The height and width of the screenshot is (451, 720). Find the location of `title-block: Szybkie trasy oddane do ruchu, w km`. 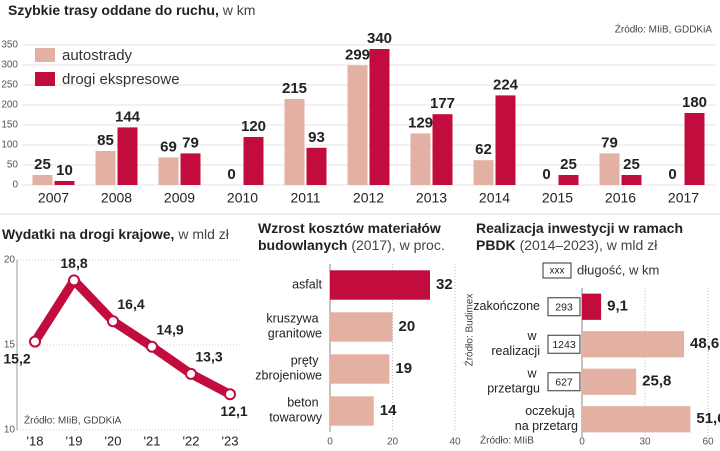

title-block: Szybkie trasy oddane do ruchu, w km is located at coordinates (131, 10).